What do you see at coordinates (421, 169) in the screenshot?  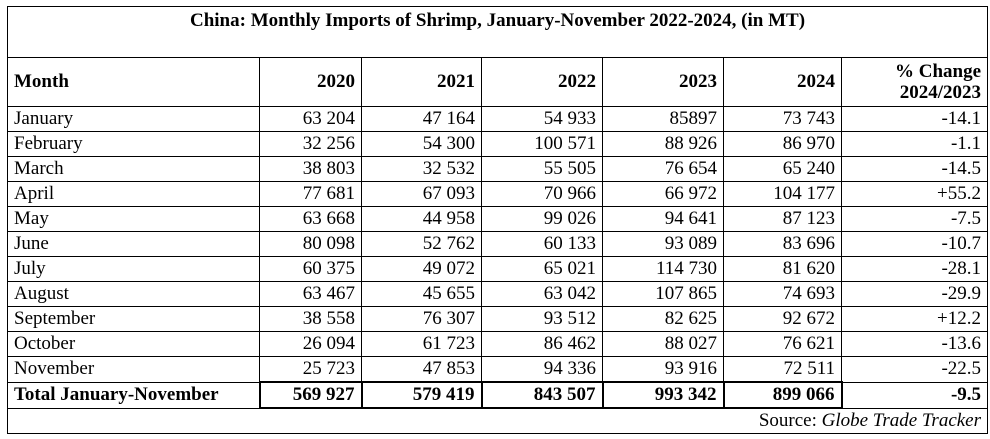 I see `value-cell: 32 532` at bounding box center [421, 169].